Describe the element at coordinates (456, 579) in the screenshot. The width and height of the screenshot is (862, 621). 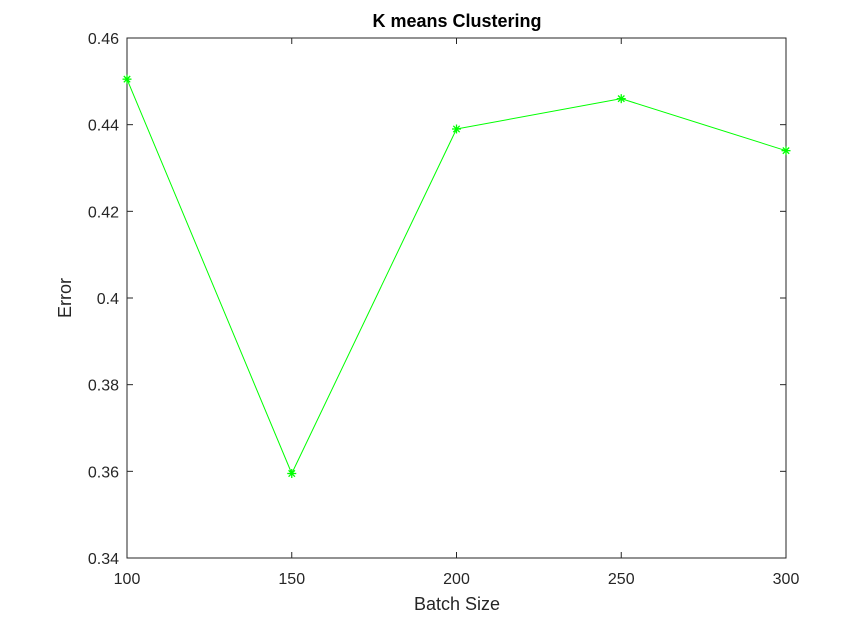
I see `x-tick-label: 200` at that location.